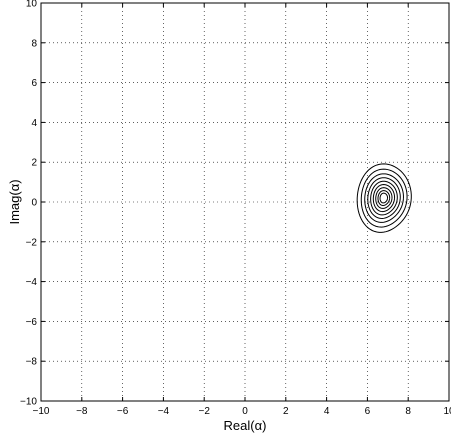 This screenshot has width=451, height=443. Describe the element at coordinates (368, 411) in the screenshot. I see `x-tick-label: 6` at that location.